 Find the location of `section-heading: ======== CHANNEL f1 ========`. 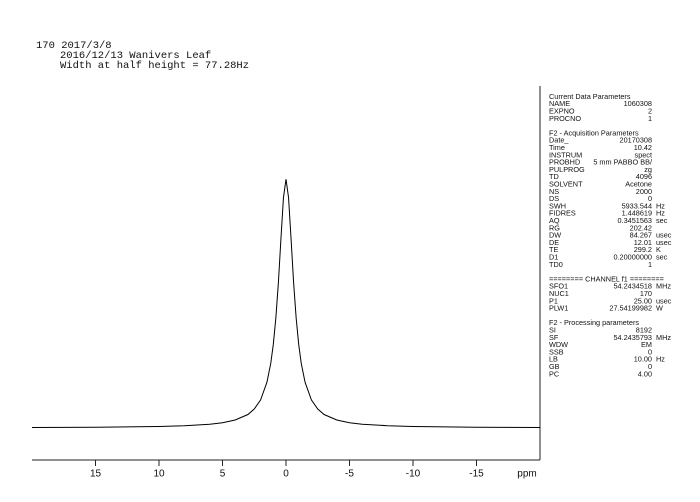

section-heading: ======== CHANNEL f1 ======== is located at coordinates (606, 278).